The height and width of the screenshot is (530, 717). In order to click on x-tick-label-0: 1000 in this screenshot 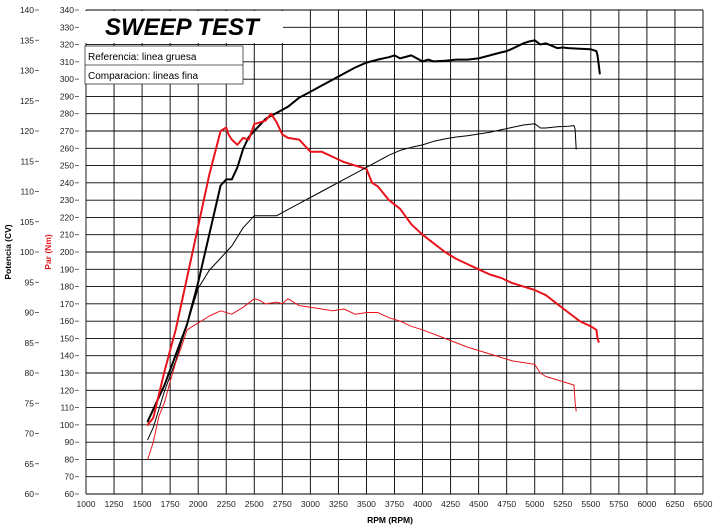, I will do `click(86, 504)`.